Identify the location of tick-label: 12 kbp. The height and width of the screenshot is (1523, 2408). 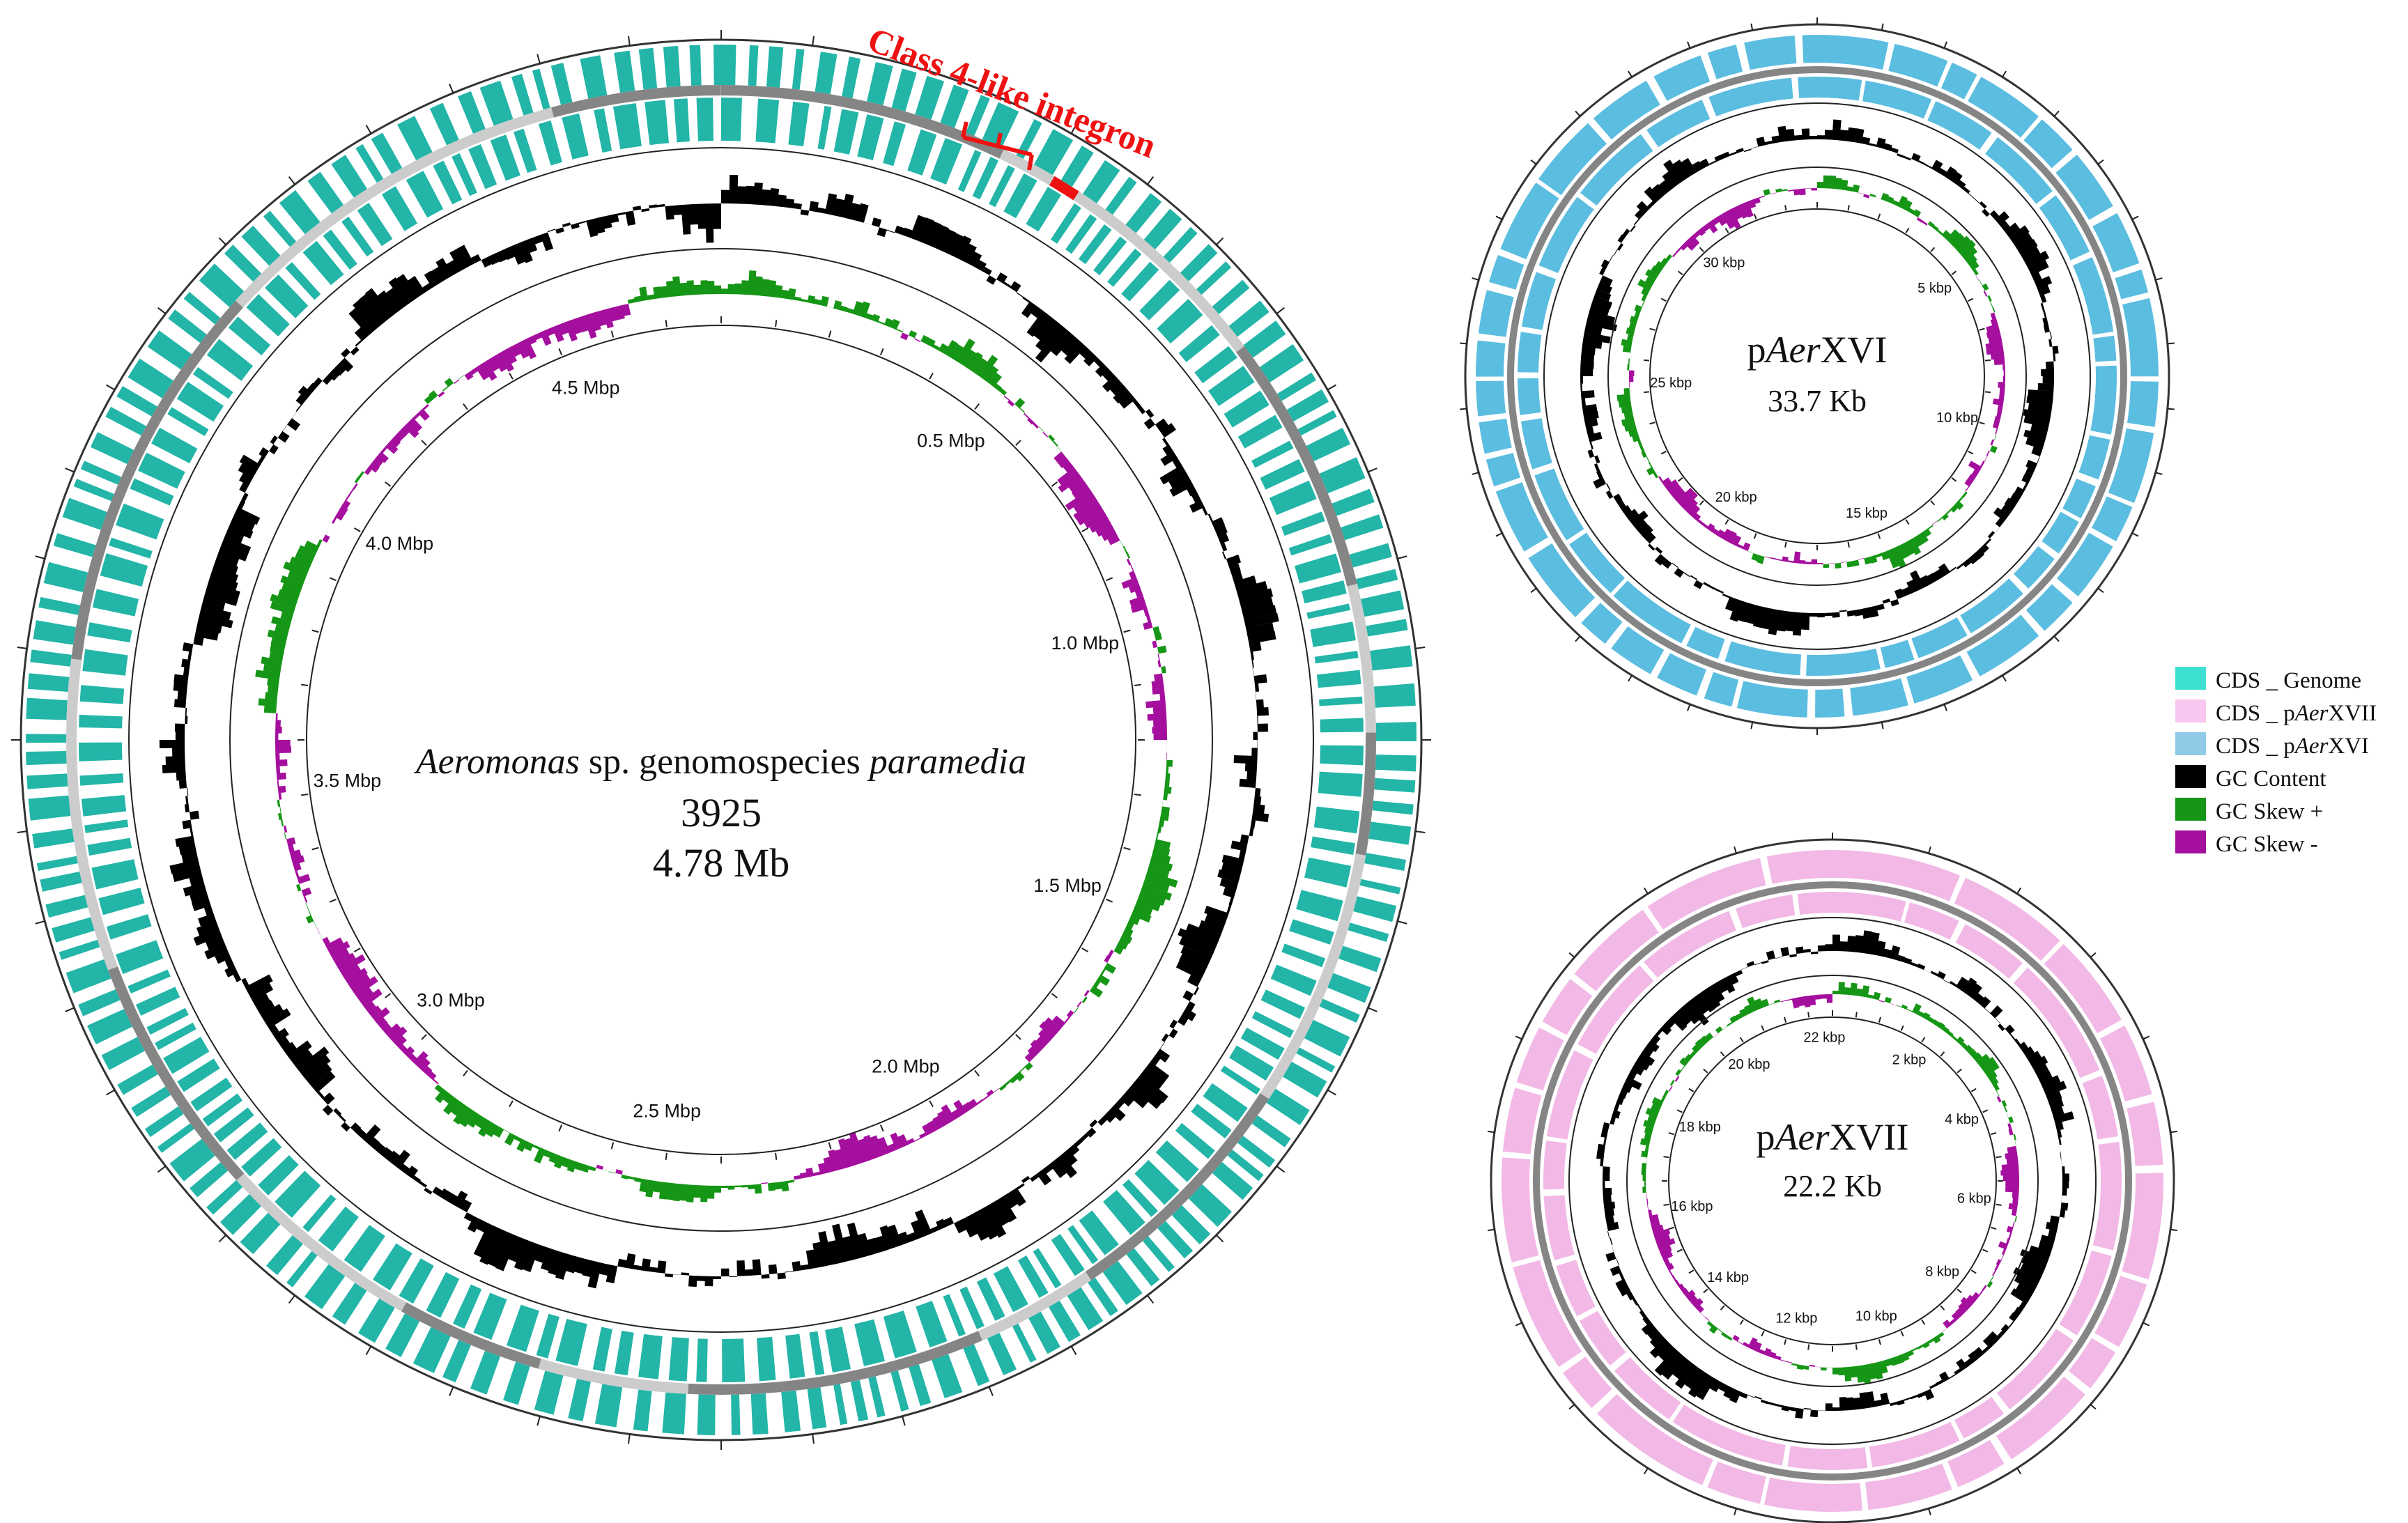
(1796, 1319).